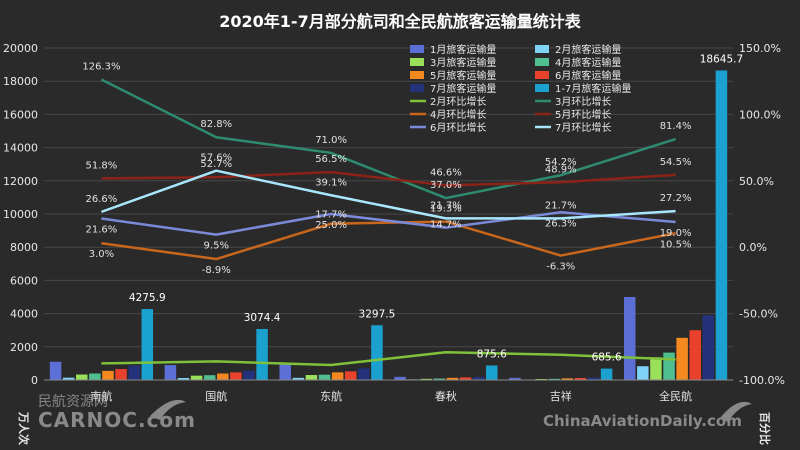  Describe the element at coordinates (102, 165) in the screenshot. I see `line-data-label: 51.8%` at that location.